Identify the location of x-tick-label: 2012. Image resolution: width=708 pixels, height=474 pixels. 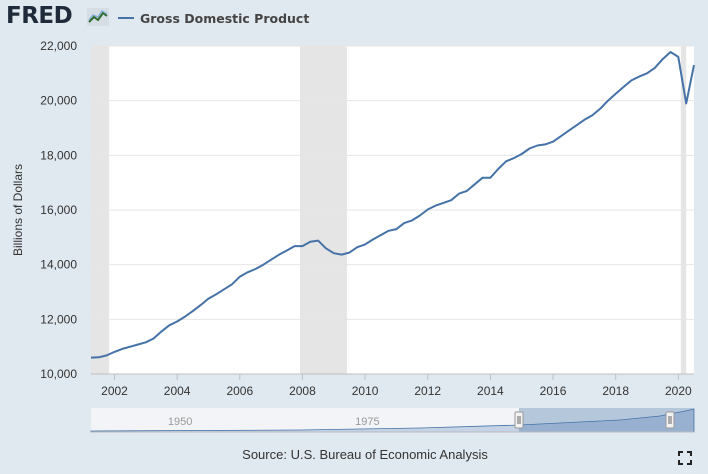
(427, 391).